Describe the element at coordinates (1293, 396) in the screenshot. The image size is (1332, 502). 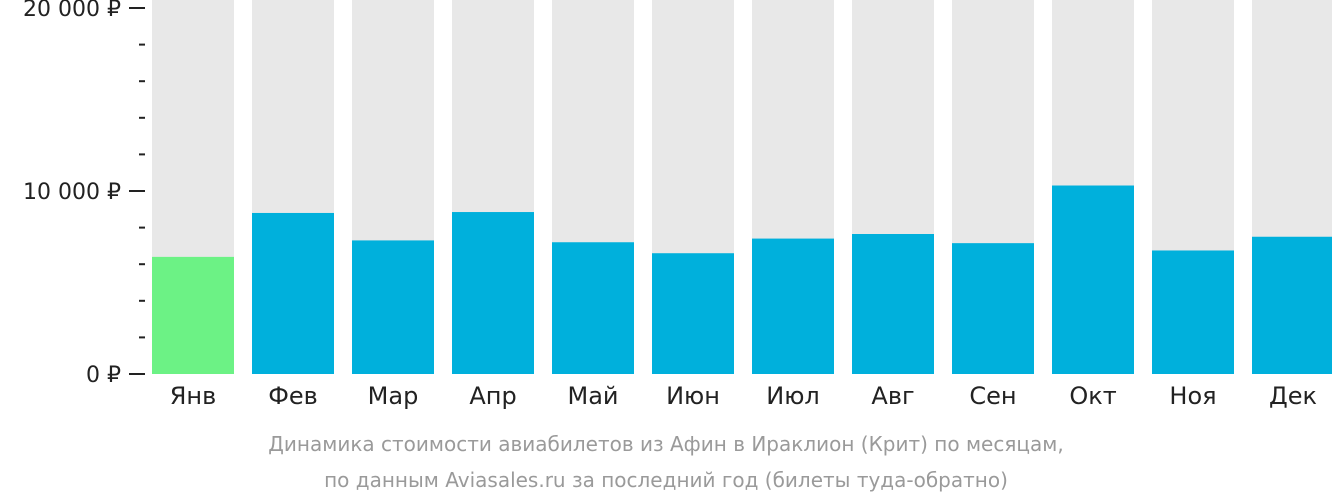
I see `x-tick-label: Дек` at that location.